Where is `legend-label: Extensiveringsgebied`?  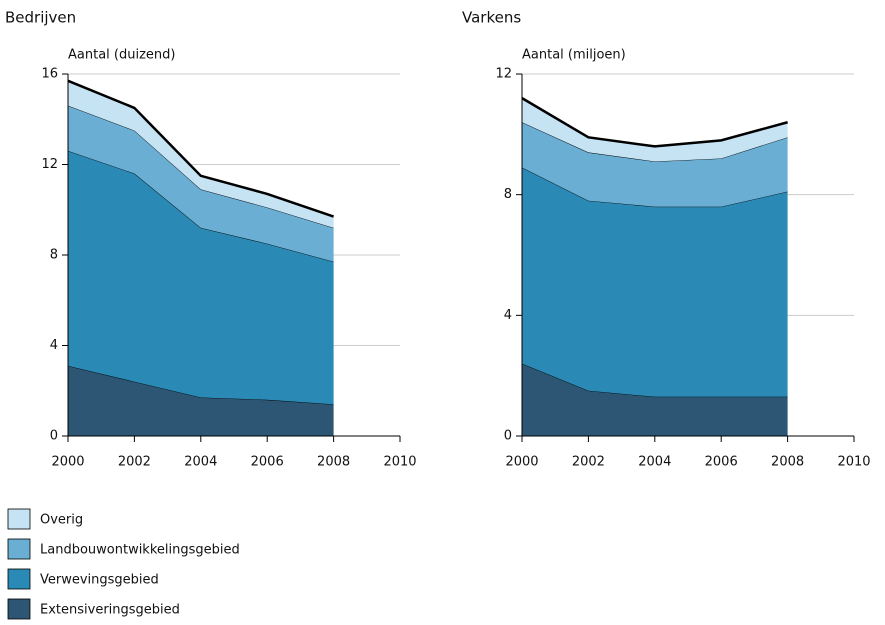
legend-label: Extensiveringsgebied is located at coordinates (110, 610).